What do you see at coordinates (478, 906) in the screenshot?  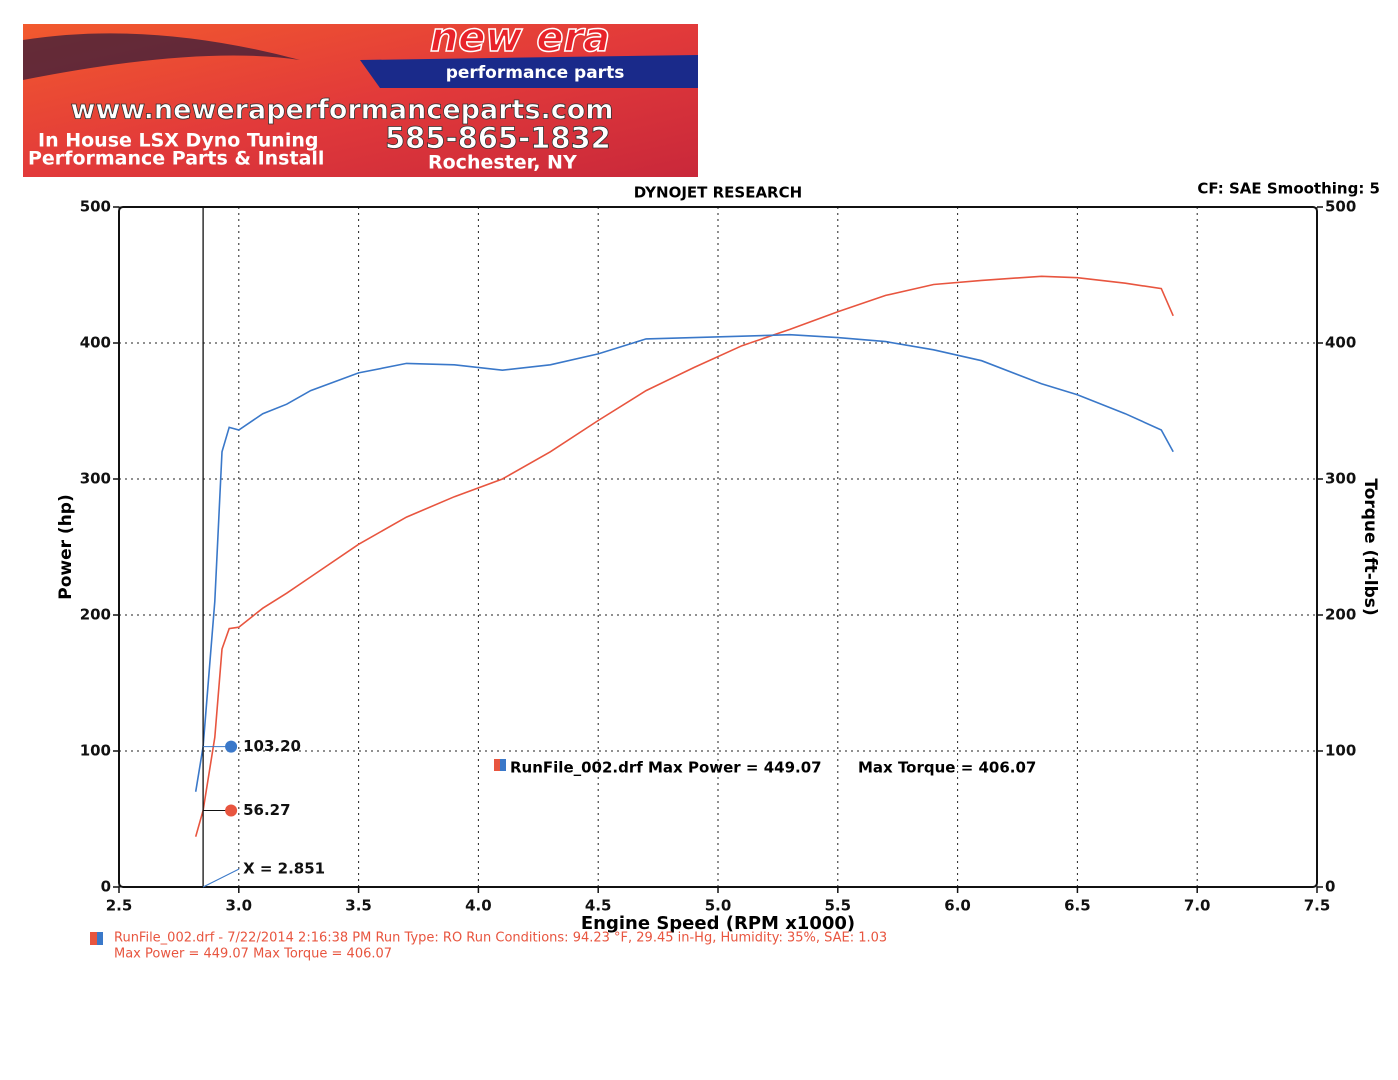 I see `x-tick-label: 4.0` at bounding box center [478, 906].